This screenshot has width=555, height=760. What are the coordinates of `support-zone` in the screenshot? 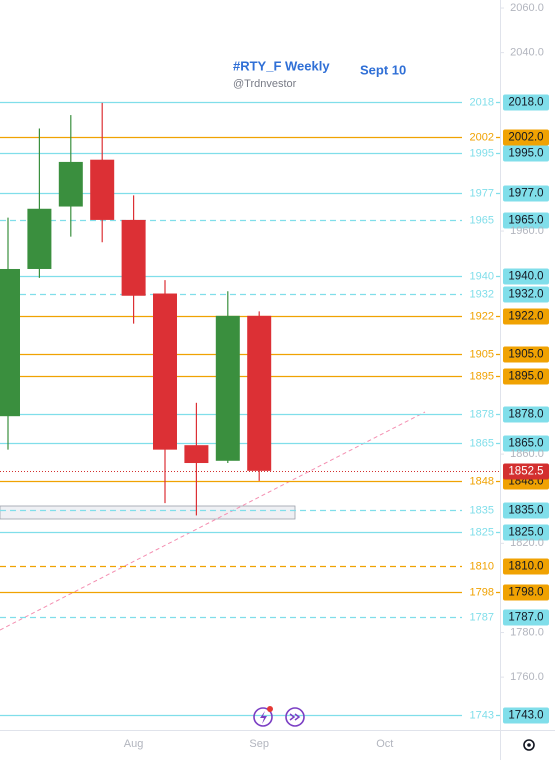 It's located at (148, 512).